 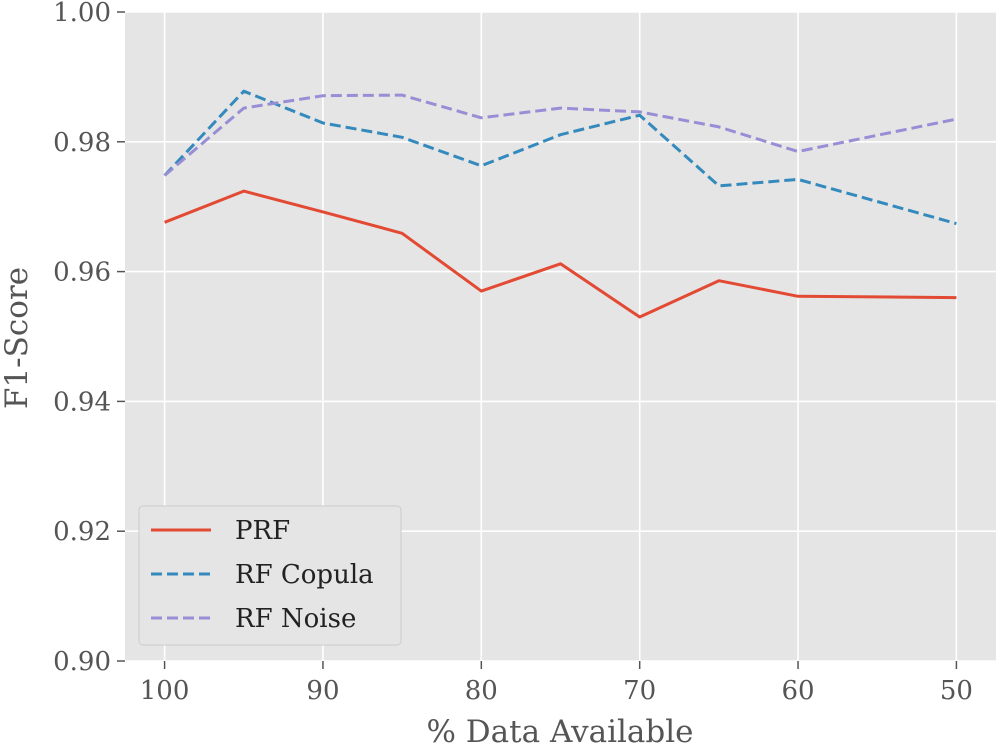 What do you see at coordinates (304, 575) in the screenshot?
I see `legend-label: RF Copula` at bounding box center [304, 575].